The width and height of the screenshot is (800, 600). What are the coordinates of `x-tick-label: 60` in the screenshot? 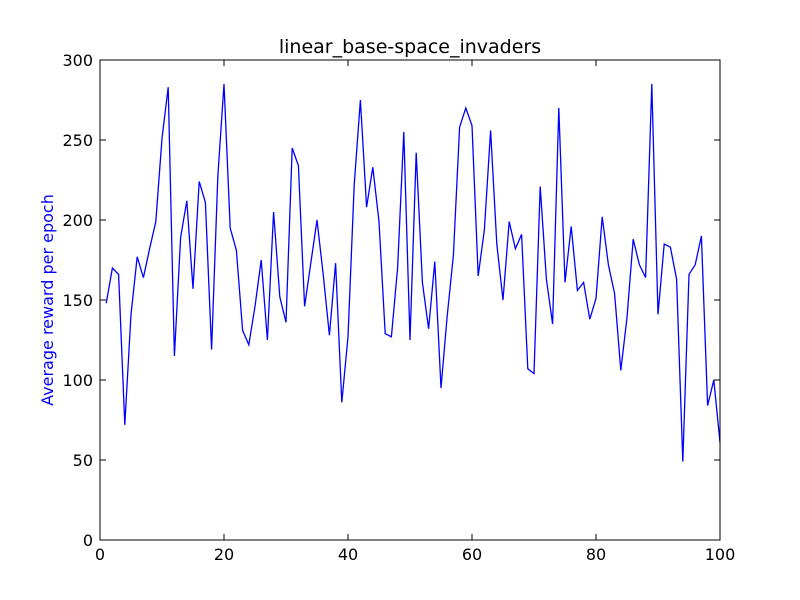 It's located at (472, 554).